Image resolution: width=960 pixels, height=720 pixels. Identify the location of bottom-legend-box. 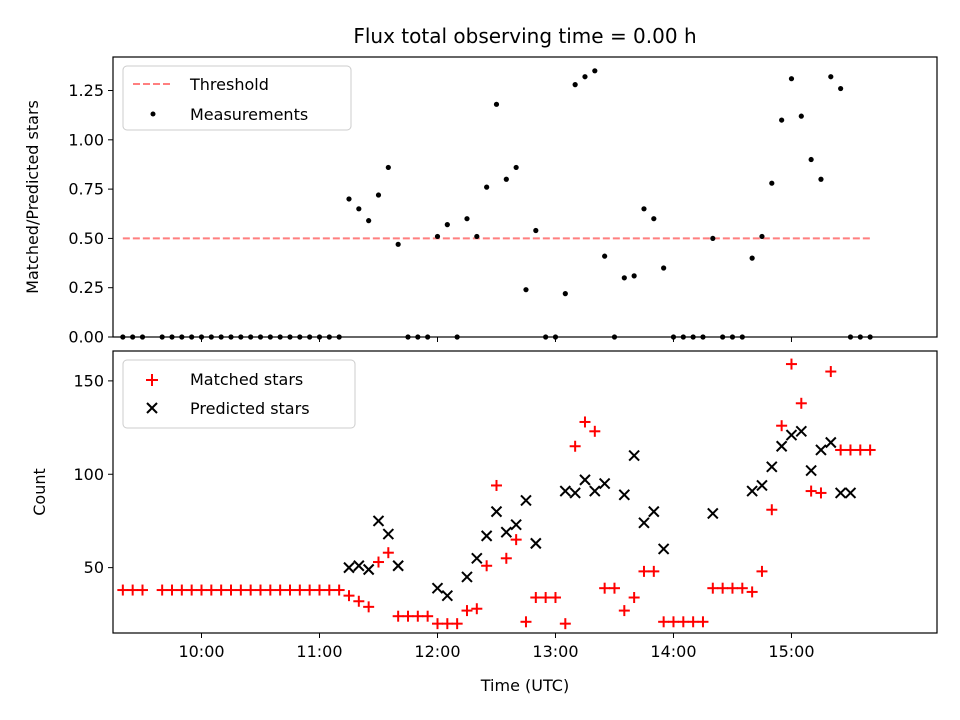
(239, 394).